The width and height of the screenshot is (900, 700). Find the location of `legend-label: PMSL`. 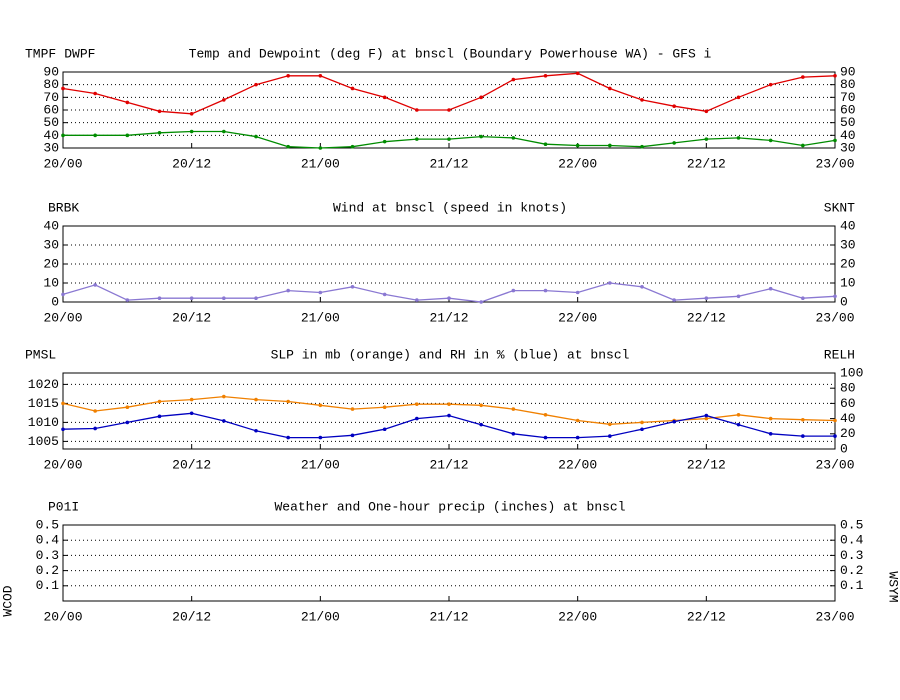

legend-label: PMSL is located at coordinates (40, 354).